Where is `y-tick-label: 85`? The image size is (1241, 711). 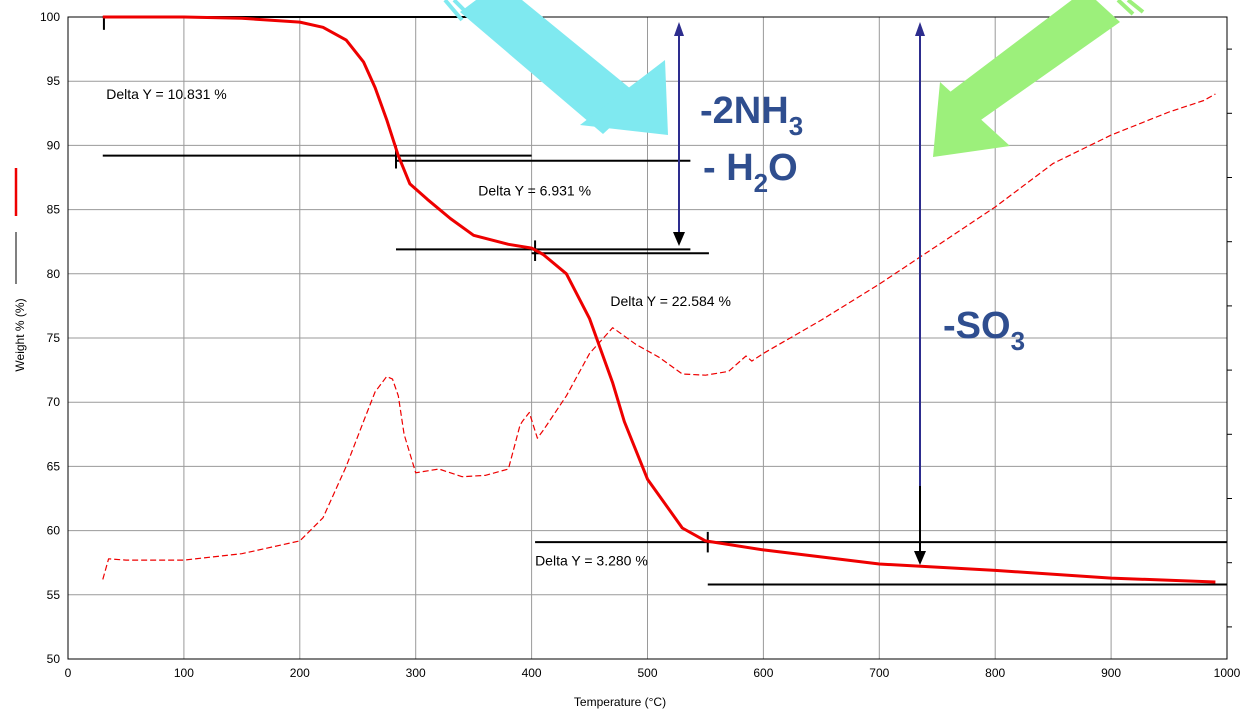
y-tick-label: 85 is located at coordinates (54, 210).